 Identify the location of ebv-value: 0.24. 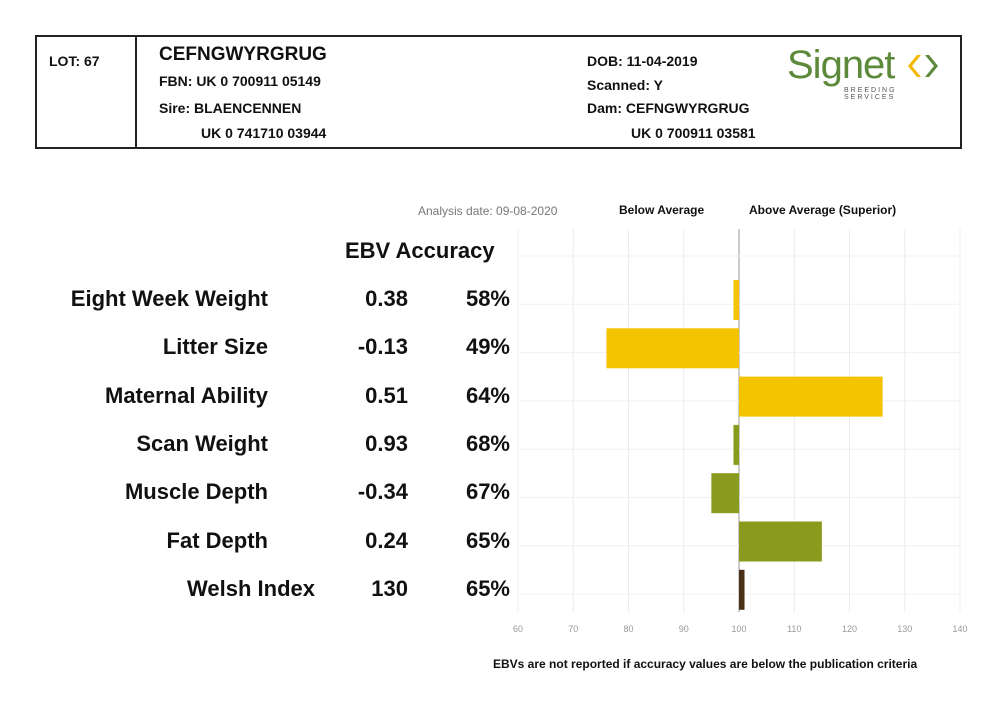
(386, 540).